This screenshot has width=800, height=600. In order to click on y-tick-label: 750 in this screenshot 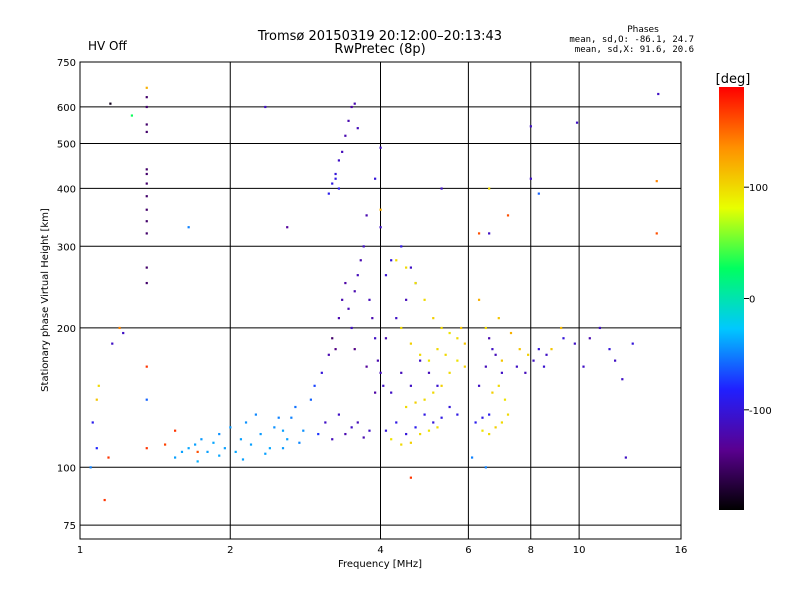, I will do `click(66, 63)`.